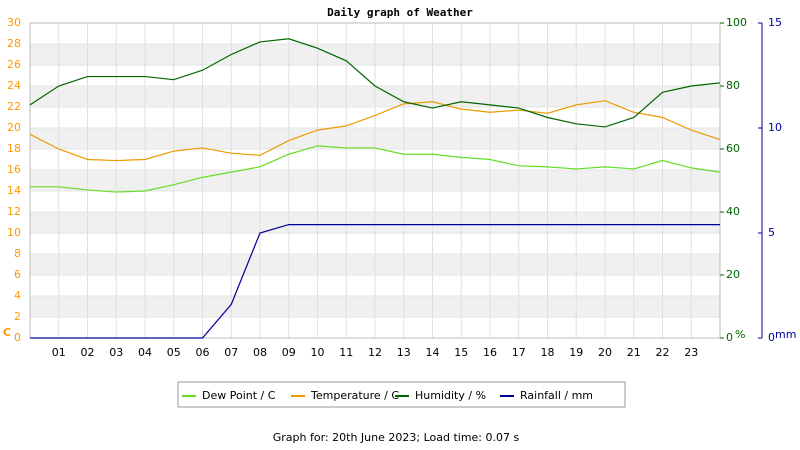 The height and width of the screenshot is (450, 800). What do you see at coordinates (775, 127) in the screenshot?
I see `y3-tick-label: 10` at bounding box center [775, 127].